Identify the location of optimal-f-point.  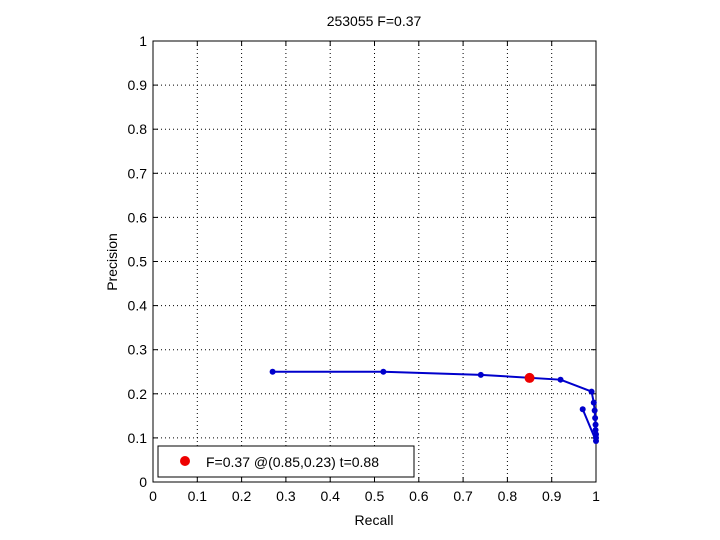
(529, 377).